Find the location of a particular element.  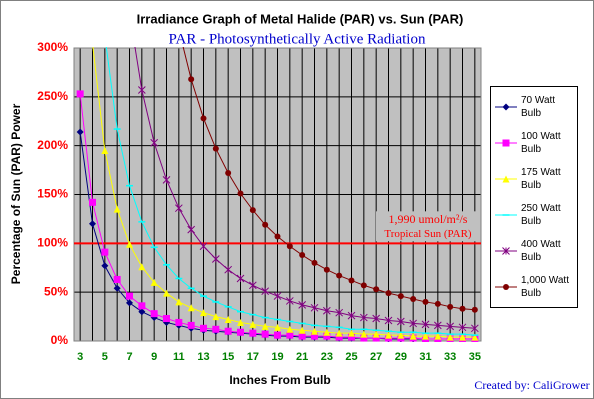

x-tick-label: 33 is located at coordinates (450, 357).